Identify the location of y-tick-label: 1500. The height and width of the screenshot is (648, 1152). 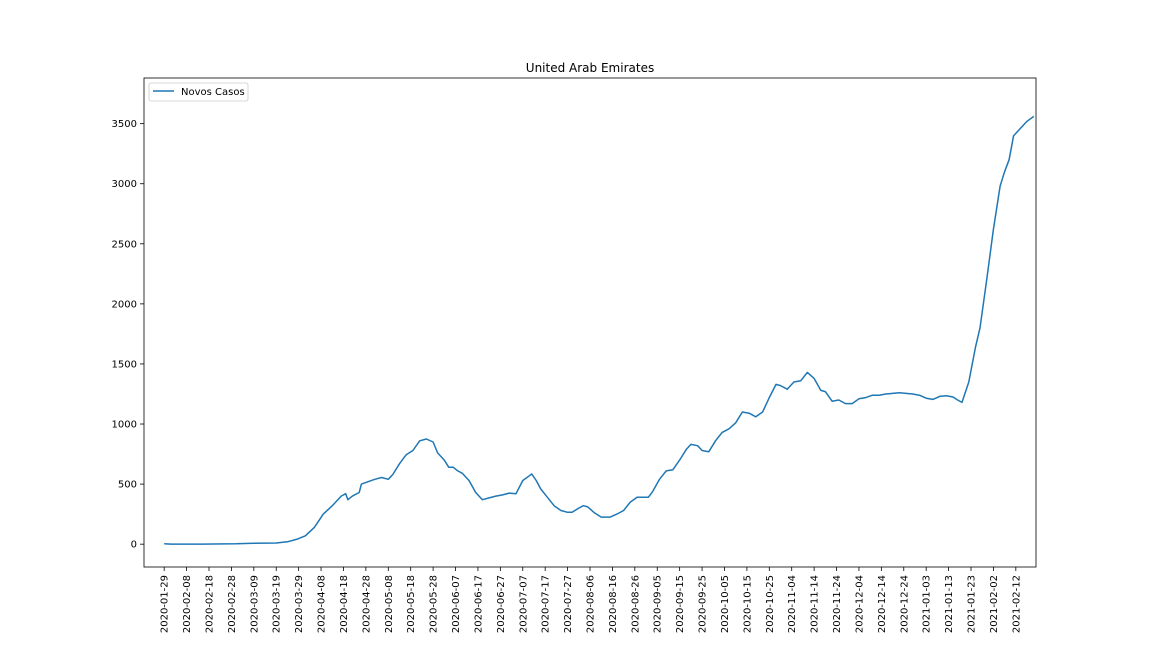
(124, 364).